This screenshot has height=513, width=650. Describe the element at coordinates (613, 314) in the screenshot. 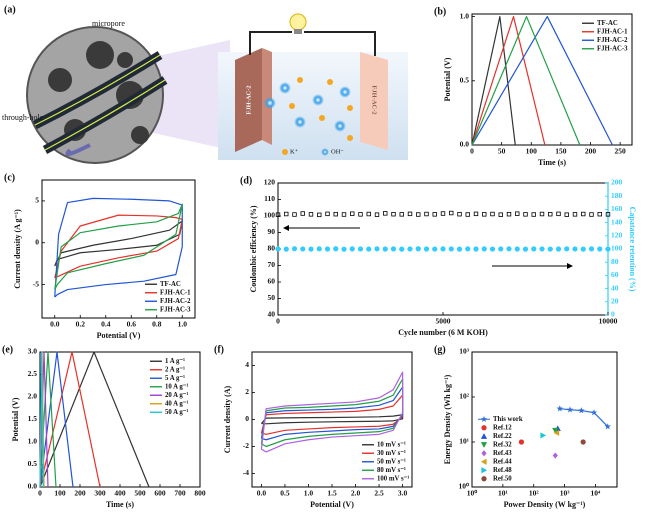

I see `y2-tick-label: 0` at that location.